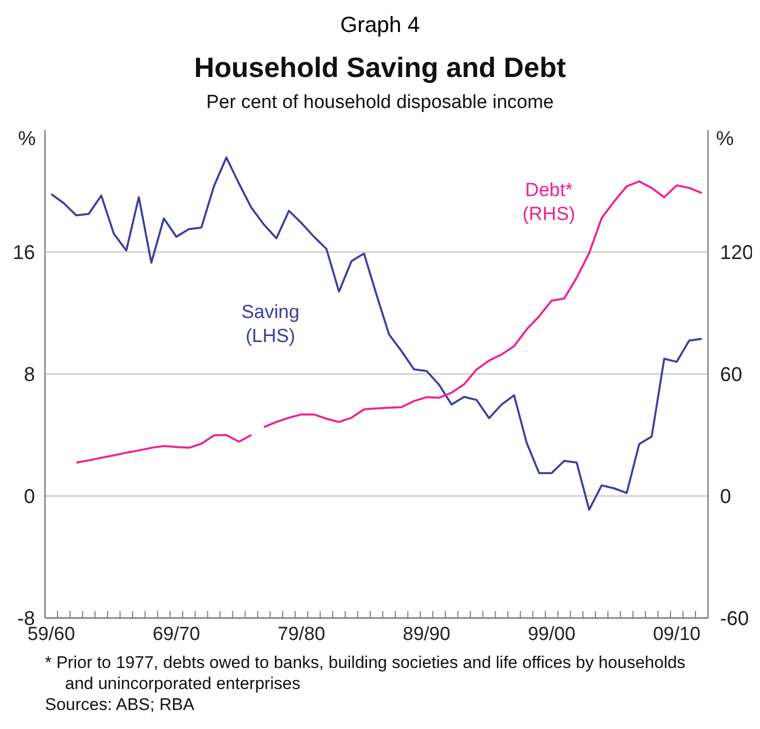  I want to click on x-tick-label: 79/80, so click(302, 634).